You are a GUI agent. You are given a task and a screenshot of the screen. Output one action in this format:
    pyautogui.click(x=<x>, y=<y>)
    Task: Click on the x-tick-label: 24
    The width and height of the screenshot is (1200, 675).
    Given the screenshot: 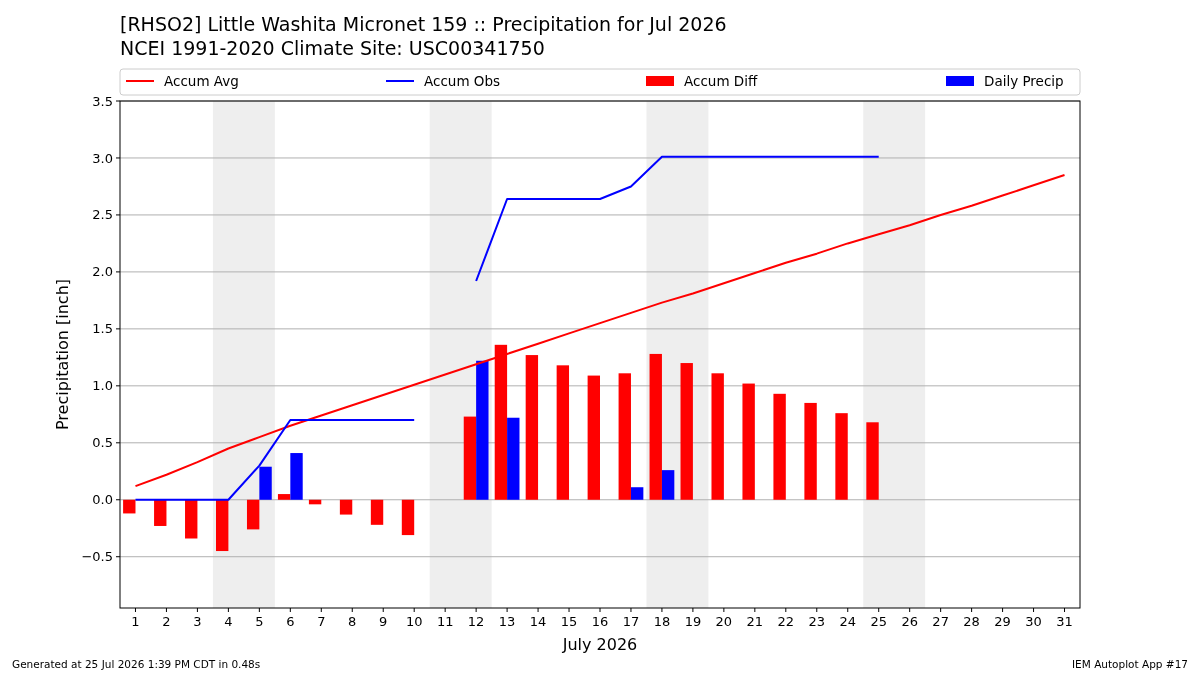 What is the action you would take?
    pyautogui.click(x=848, y=621)
    